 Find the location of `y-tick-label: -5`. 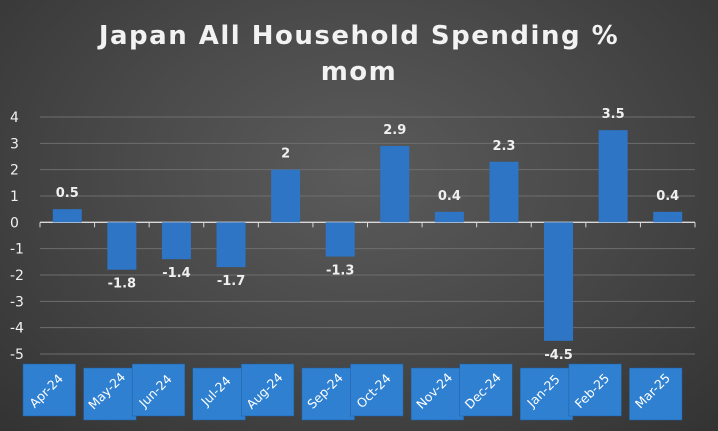

y-tick-label: -5 is located at coordinates (17, 355).